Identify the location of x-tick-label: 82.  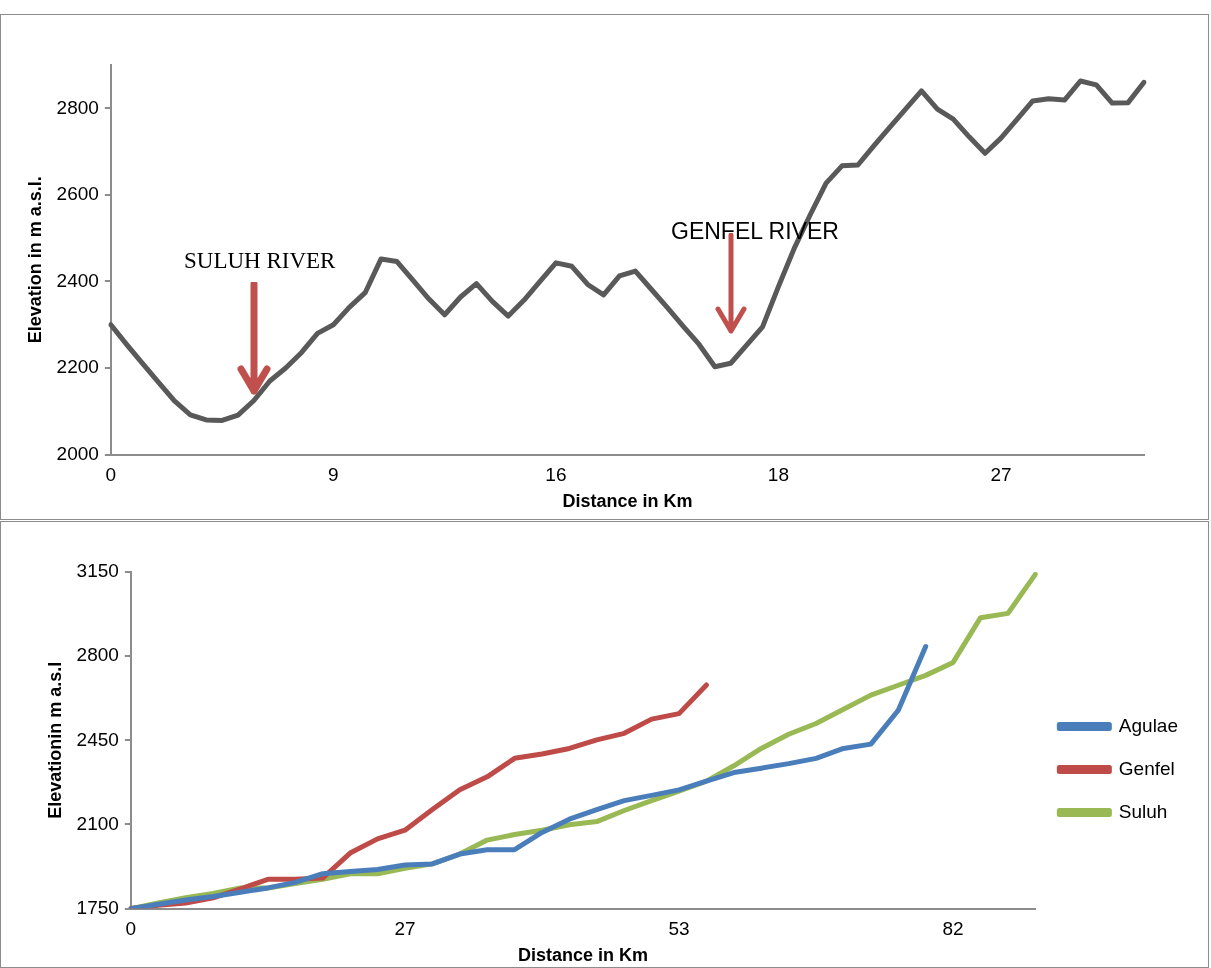
(953, 929).